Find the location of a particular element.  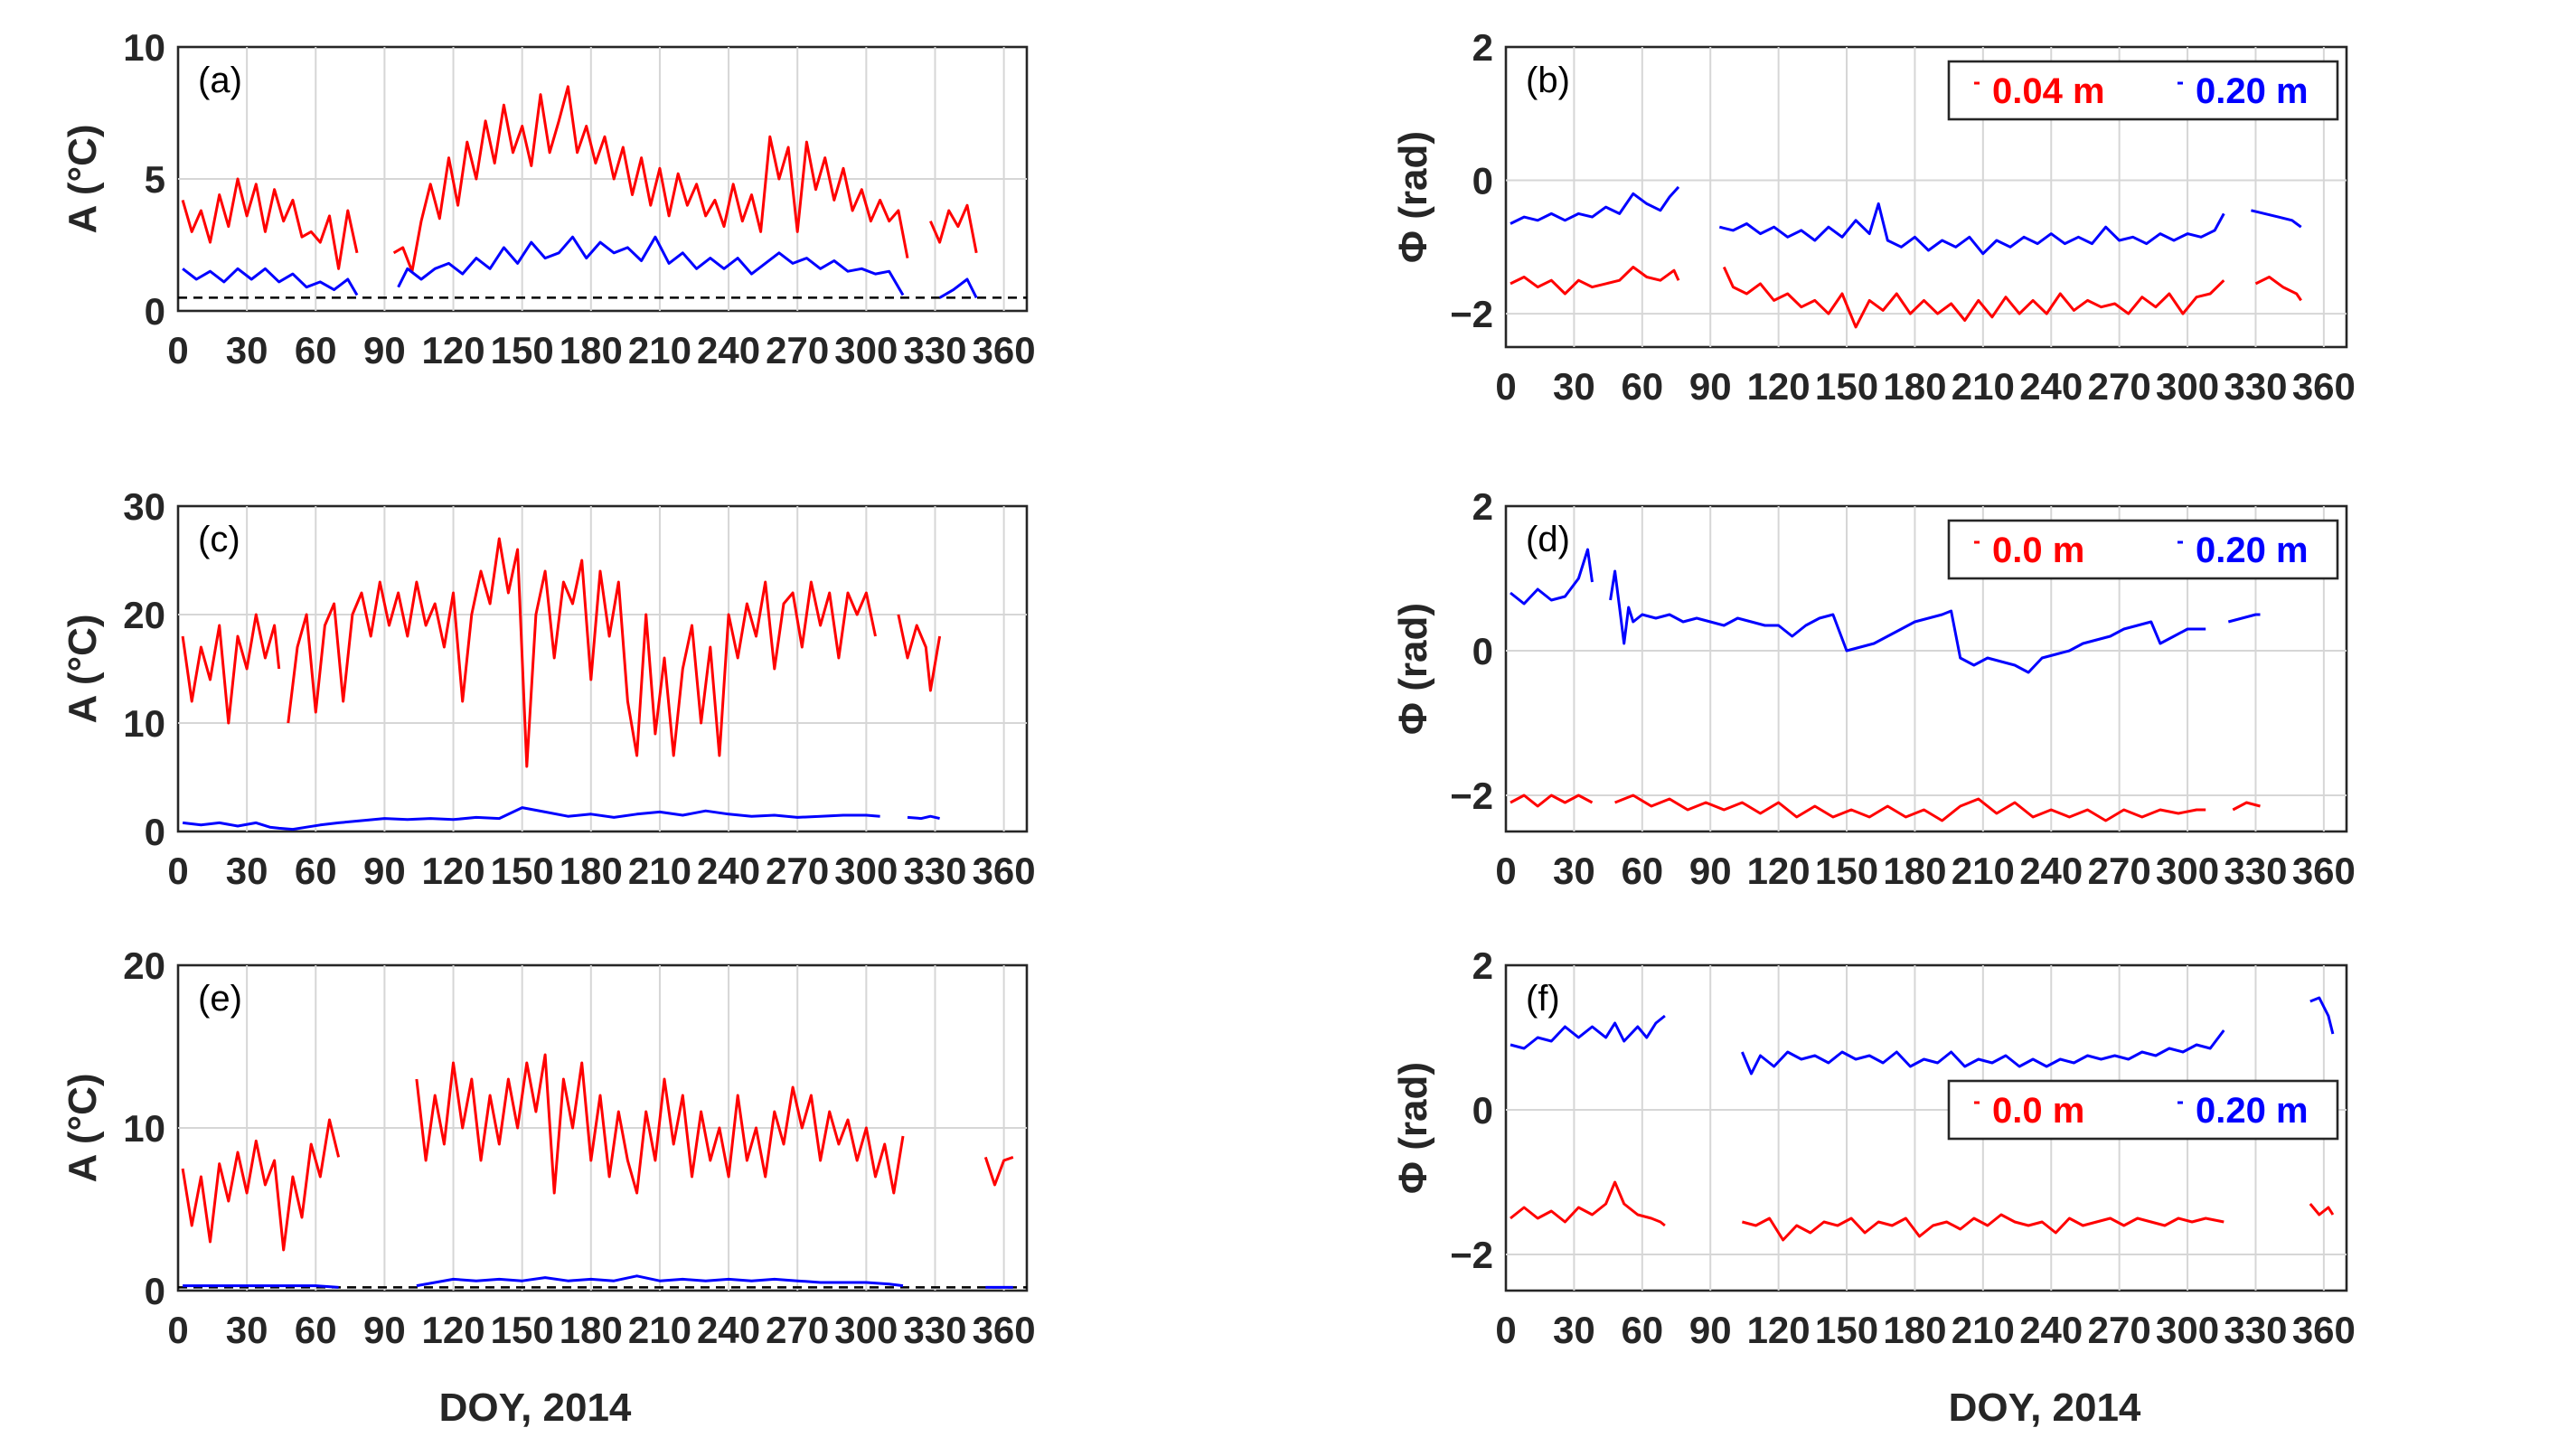

y-tick-label: 30 is located at coordinates (144, 507).